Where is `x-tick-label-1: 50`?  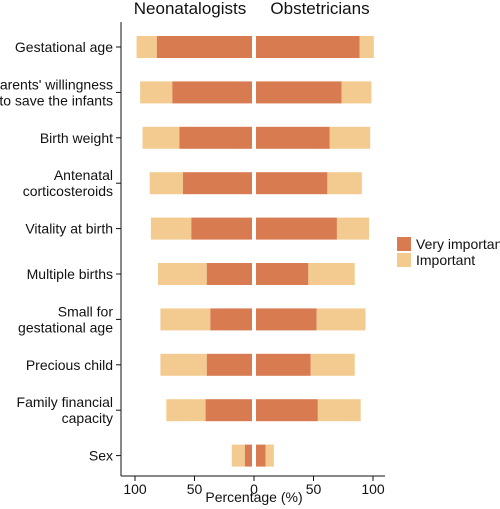 x-tick-label-1: 50 is located at coordinates (195, 489).